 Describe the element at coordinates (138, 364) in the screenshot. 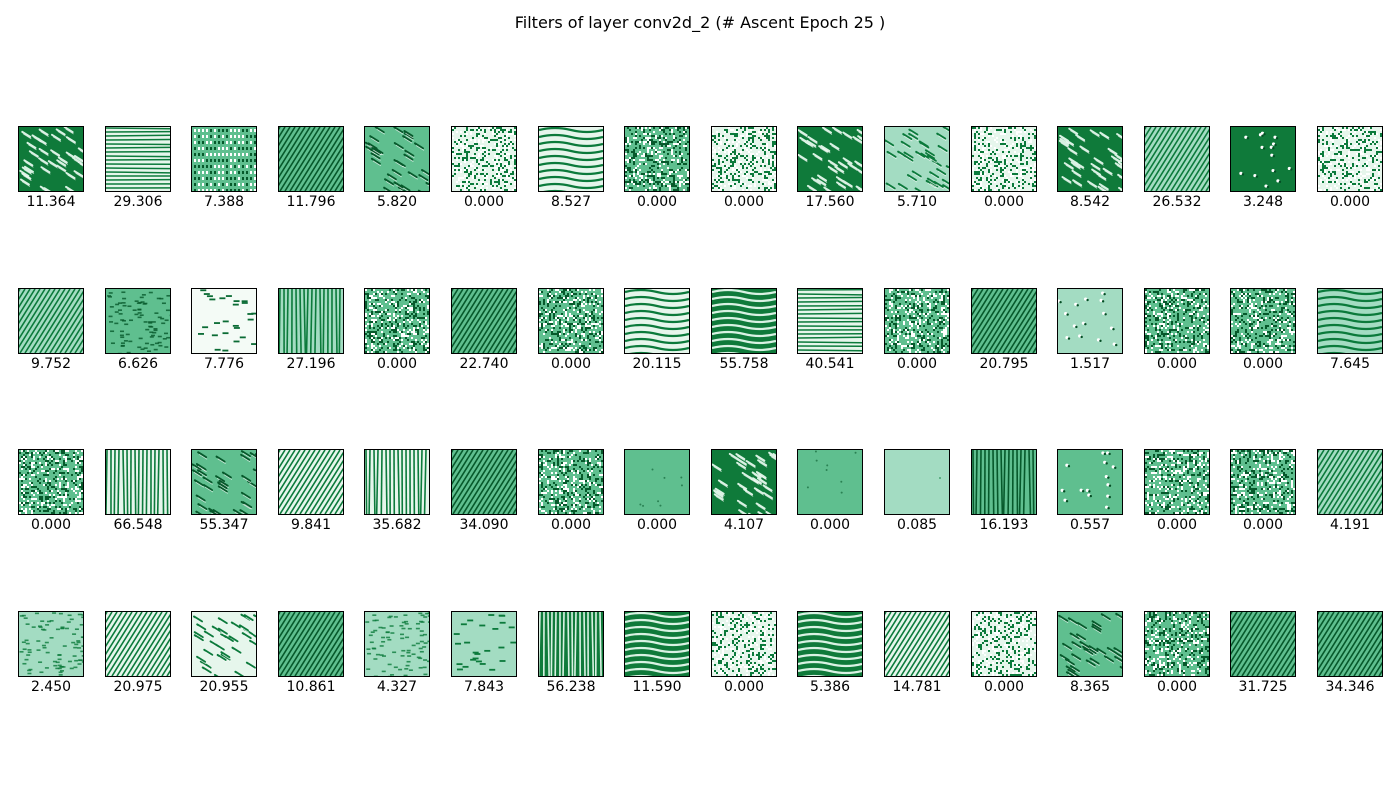

I see `filter-loss-label: 6.626` at that location.